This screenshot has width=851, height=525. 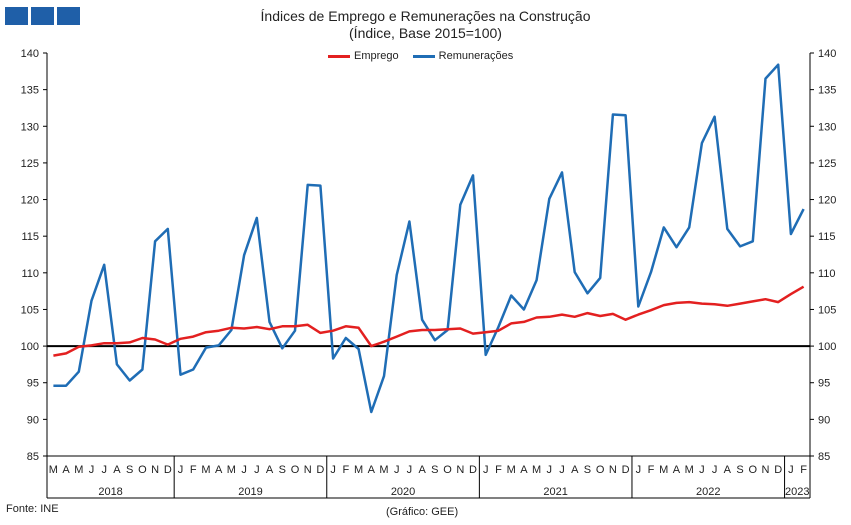 I want to click on y-tick-label-left: 125, so click(x=30, y=164).